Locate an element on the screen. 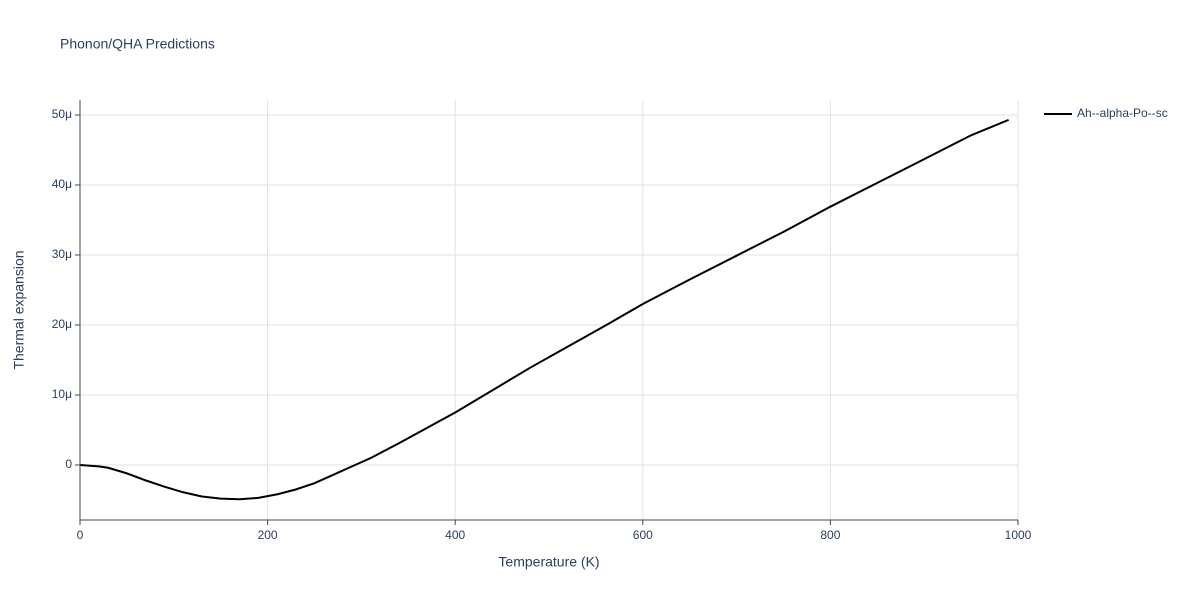 This screenshot has height=600, width=1200. x-tick-label: 400 is located at coordinates (455, 535).